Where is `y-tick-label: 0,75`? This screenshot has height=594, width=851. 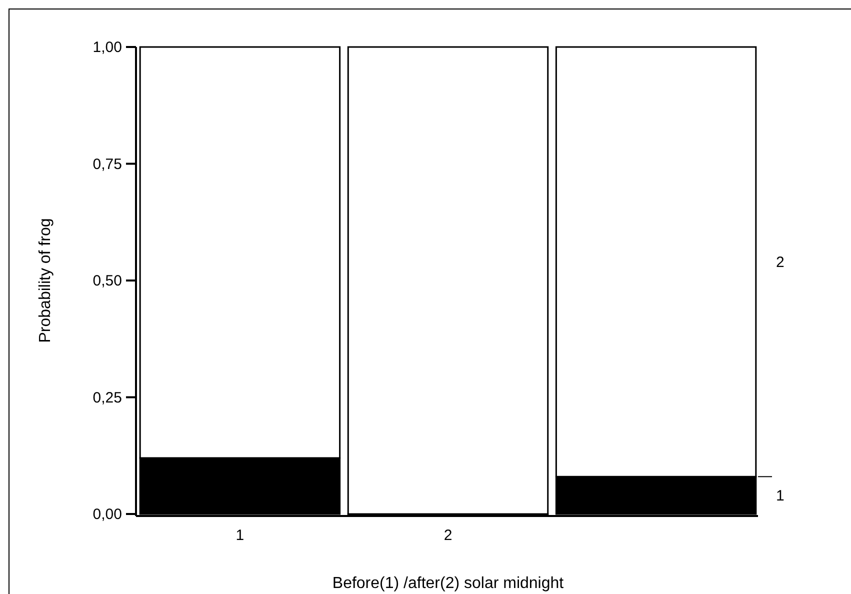 y-tick-label: 0,75 is located at coordinates (107, 164).